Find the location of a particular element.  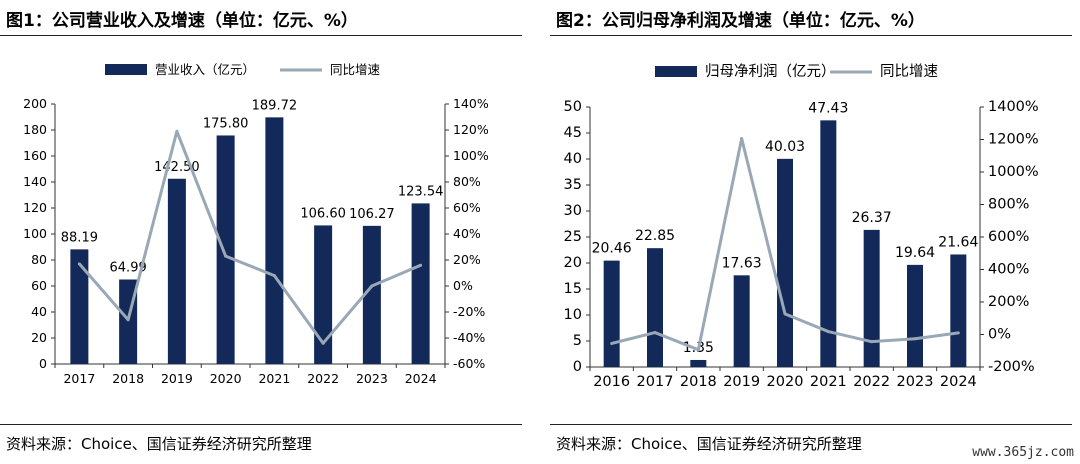

panel-title: 图1：公司营业收入及增速（单位：亿元、%） is located at coordinates (182, 21).